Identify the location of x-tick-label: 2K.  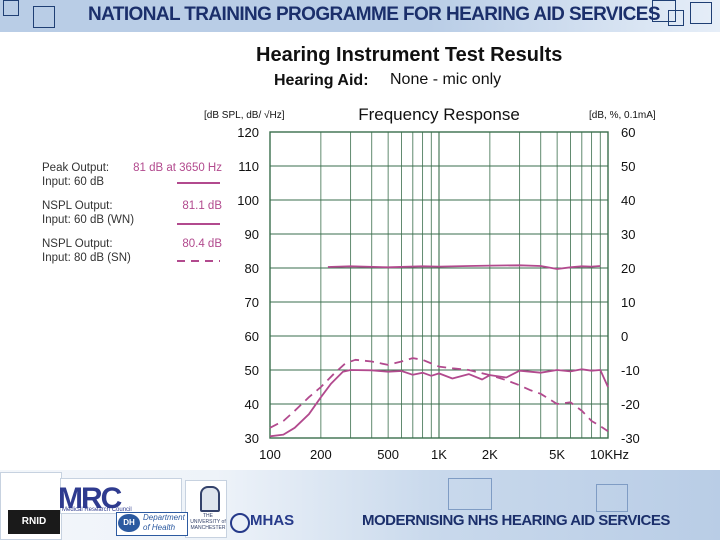
(490, 454).